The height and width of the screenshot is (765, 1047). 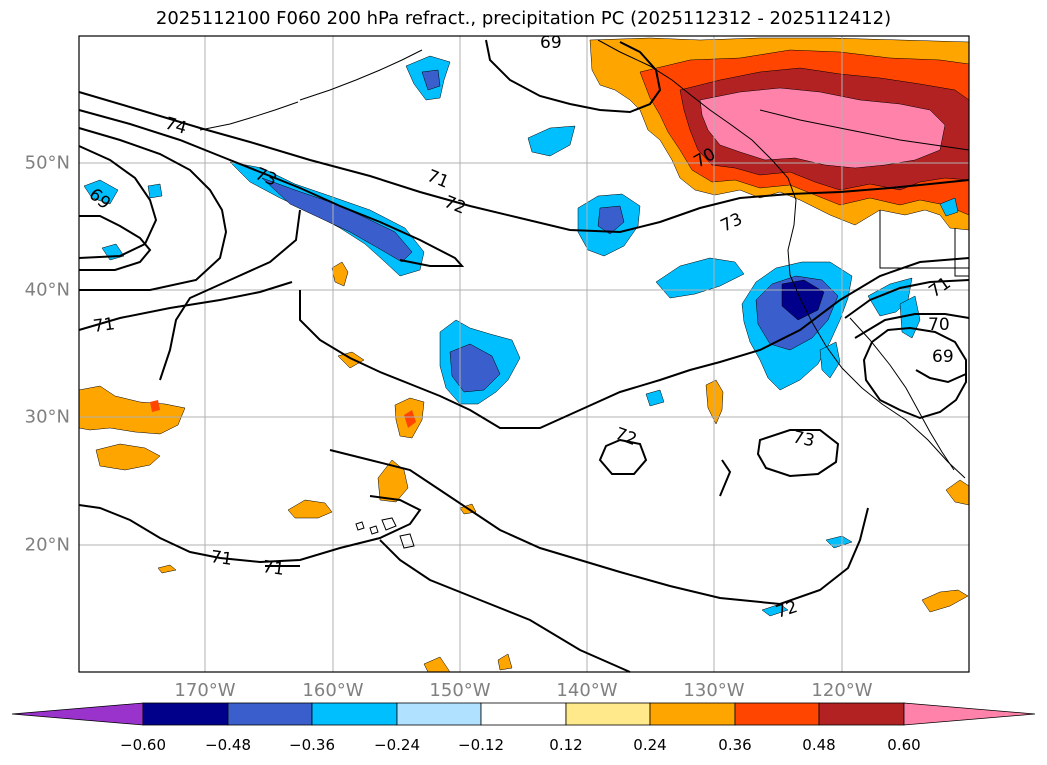 What do you see at coordinates (587, 690) in the screenshot?
I see `lon-label: 140°W` at bounding box center [587, 690].